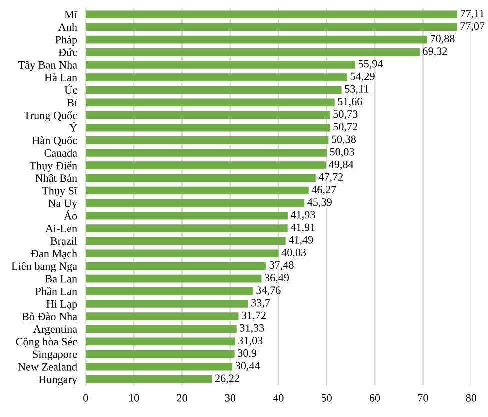 The width and height of the screenshot is (488, 417). Describe the element at coordinates (57, 179) in the screenshot. I see `y-tick-label: Nhật Bản` at that location.